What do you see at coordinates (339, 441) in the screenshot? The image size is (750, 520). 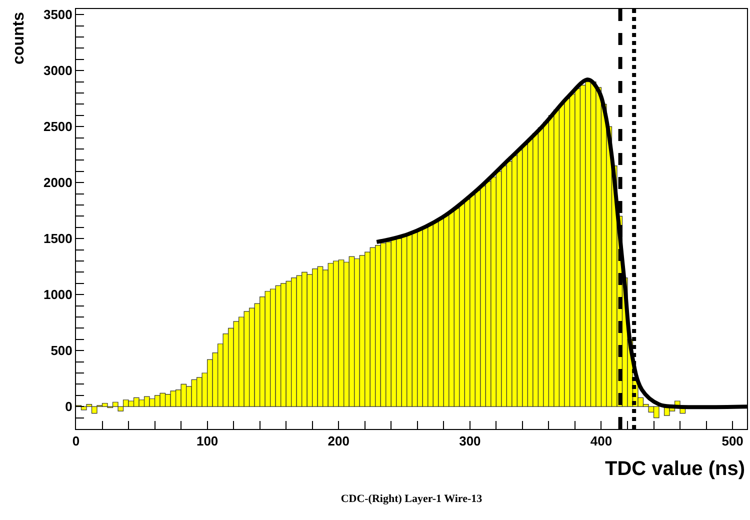 I see `x-tick-label: 200` at bounding box center [339, 441].